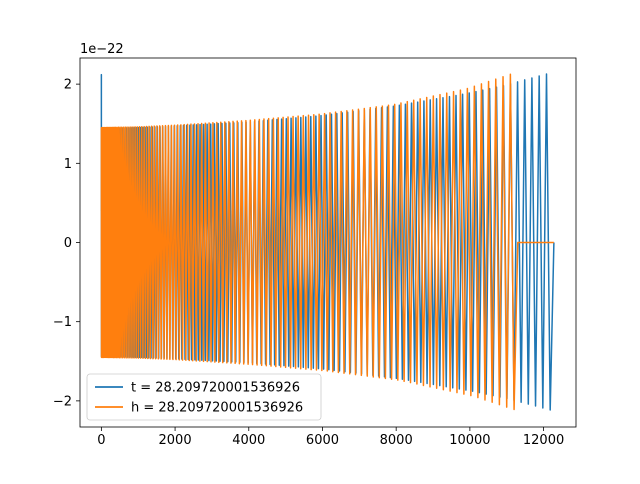 The height and width of the screenshot is (484, 640). Describe the element at coordinates (175, 440) in the screenshot. I see `x-tick-label: 2000` at that location.